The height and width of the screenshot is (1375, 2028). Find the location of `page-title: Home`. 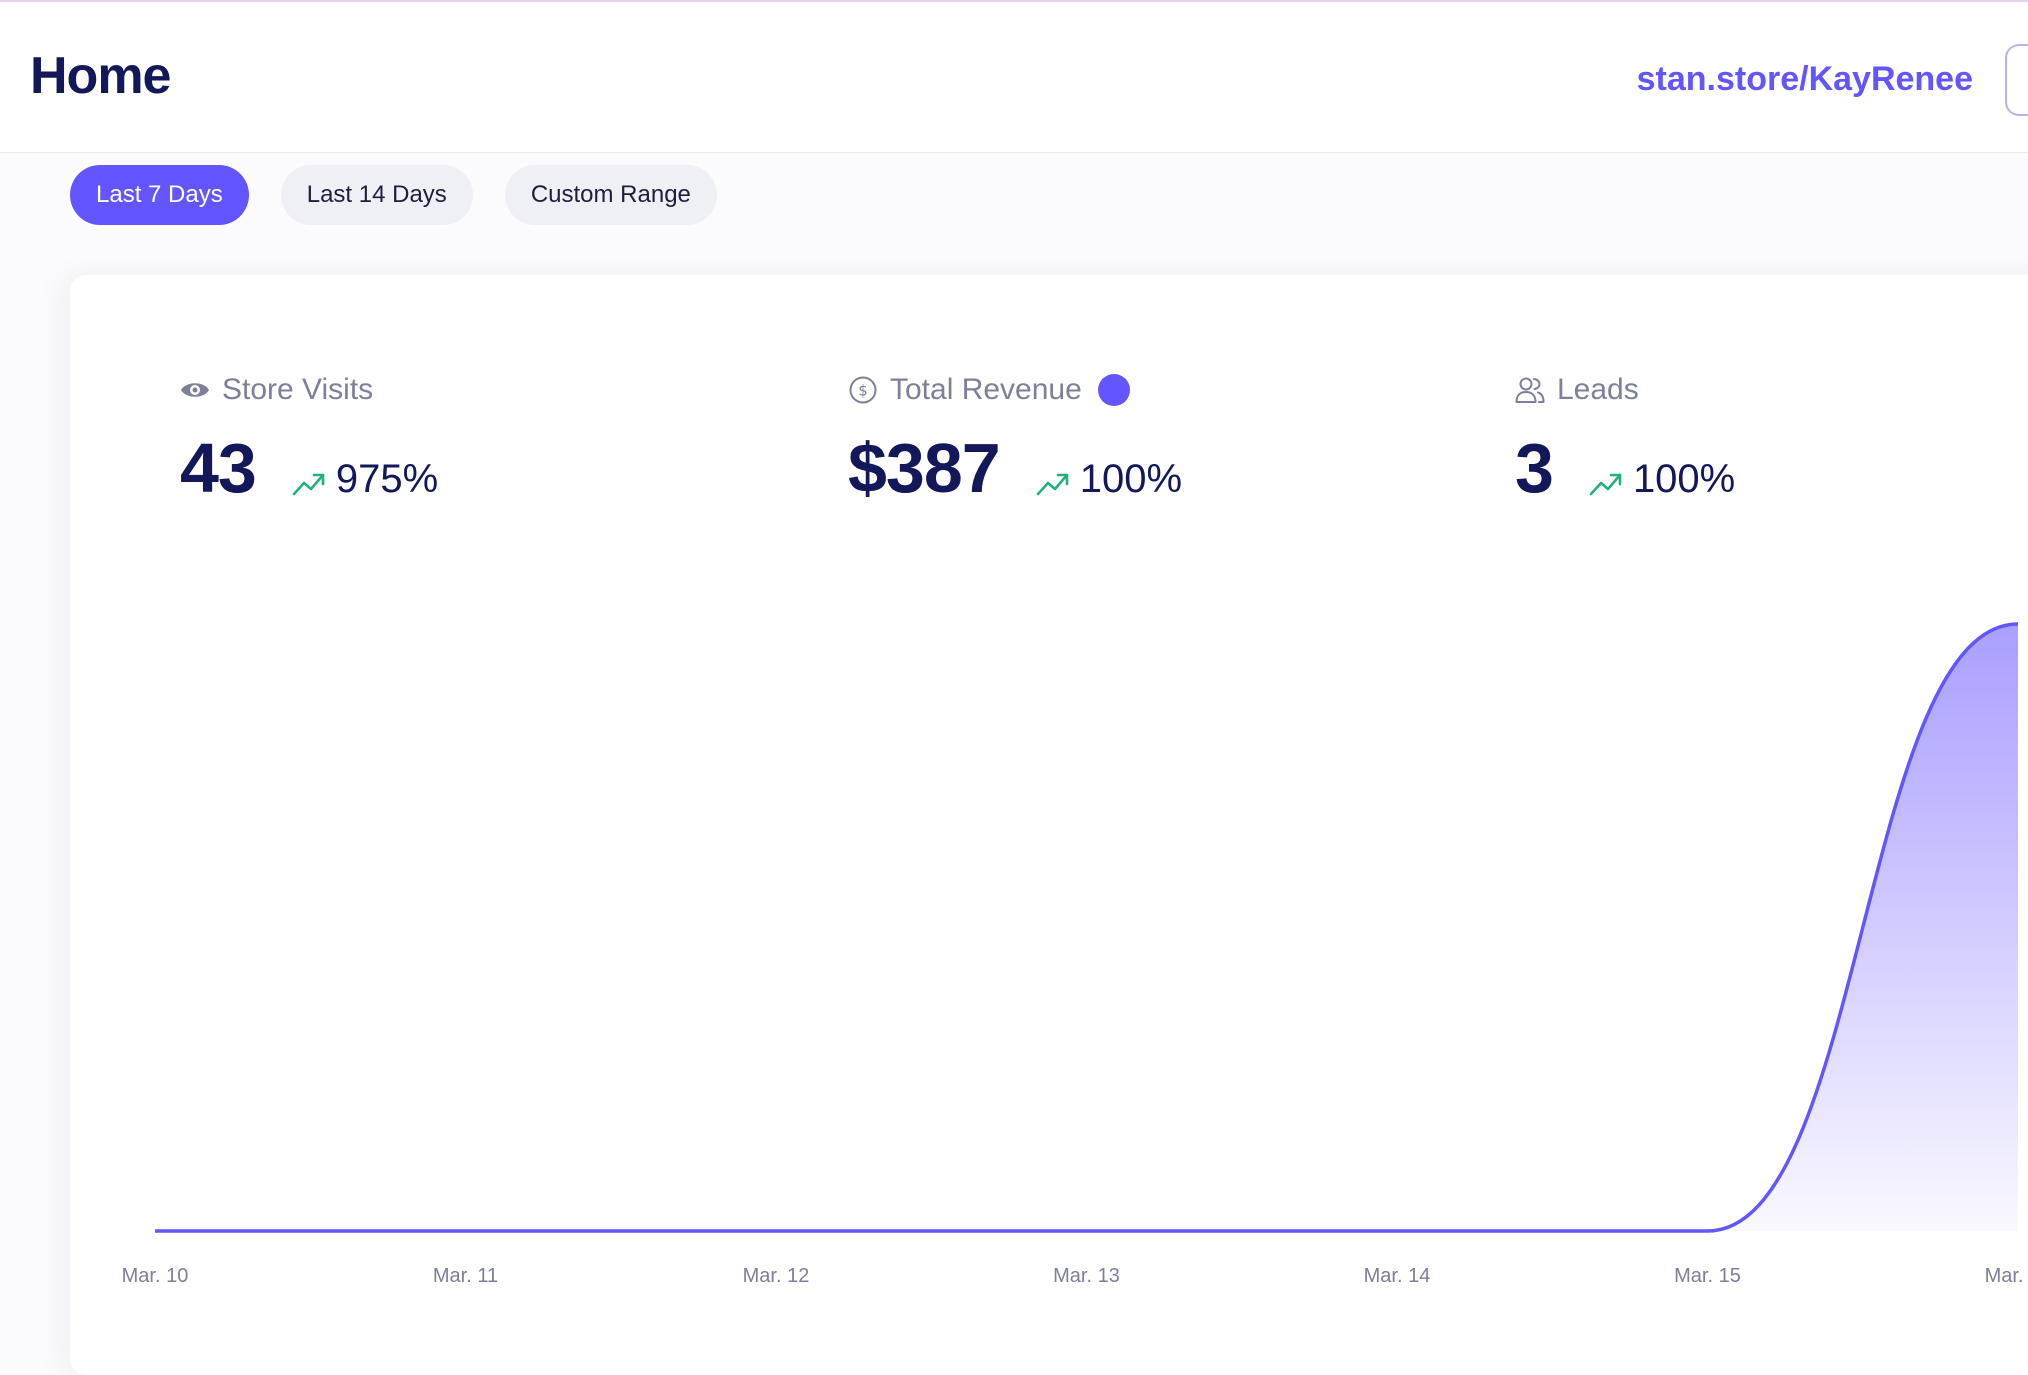

page-title: Home is located at coordinates (100, 76).